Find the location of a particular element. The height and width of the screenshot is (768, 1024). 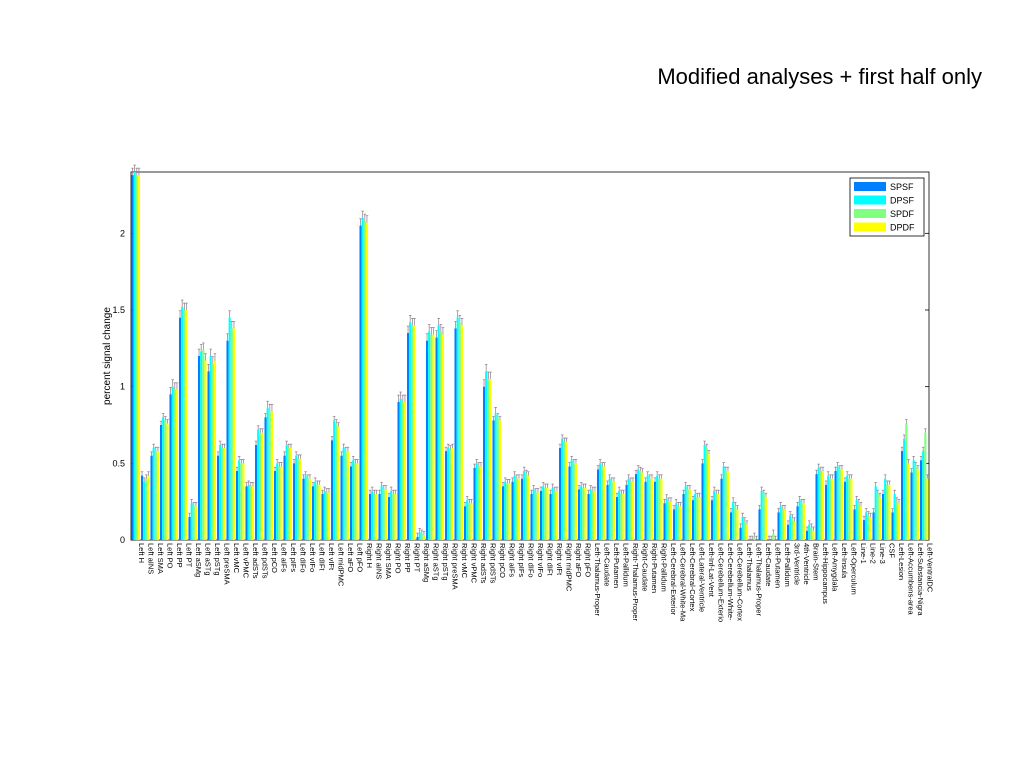

legend-label-dpdf: DPDF is located at coordinates (902, 228).